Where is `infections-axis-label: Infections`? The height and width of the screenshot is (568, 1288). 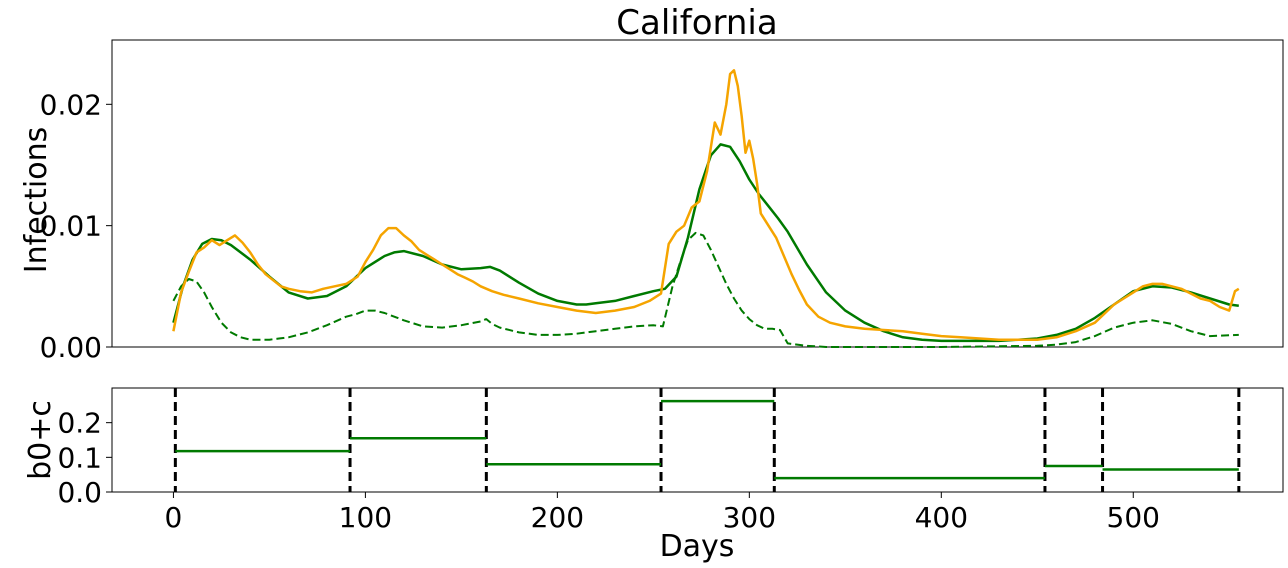
infections-axis-label: Infections is located at coordinates (36, 200).